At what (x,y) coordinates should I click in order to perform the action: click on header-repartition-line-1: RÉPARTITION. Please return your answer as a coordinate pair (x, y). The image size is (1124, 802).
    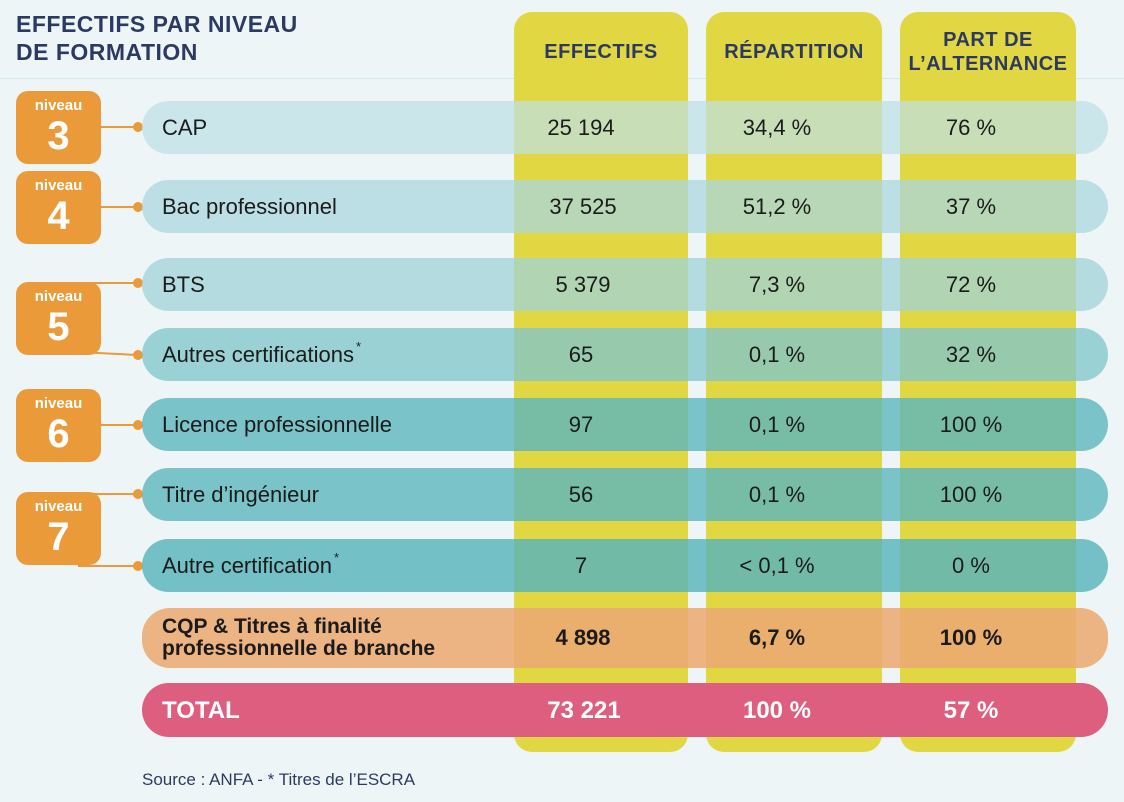
    Looking at the image, I should click on (794, 52).